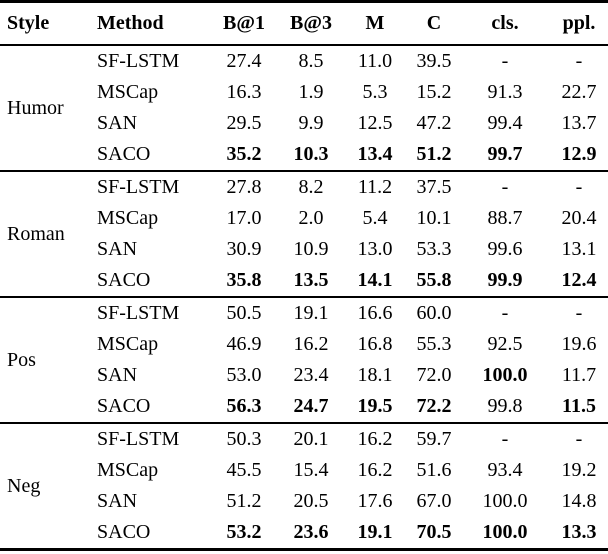  I want to click on metric-value: 55.3, so click(434, 344).